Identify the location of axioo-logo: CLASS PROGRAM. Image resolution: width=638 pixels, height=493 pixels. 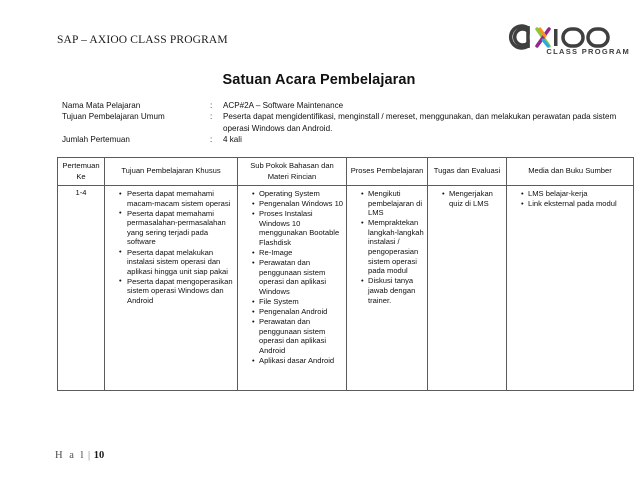
(569, 38).